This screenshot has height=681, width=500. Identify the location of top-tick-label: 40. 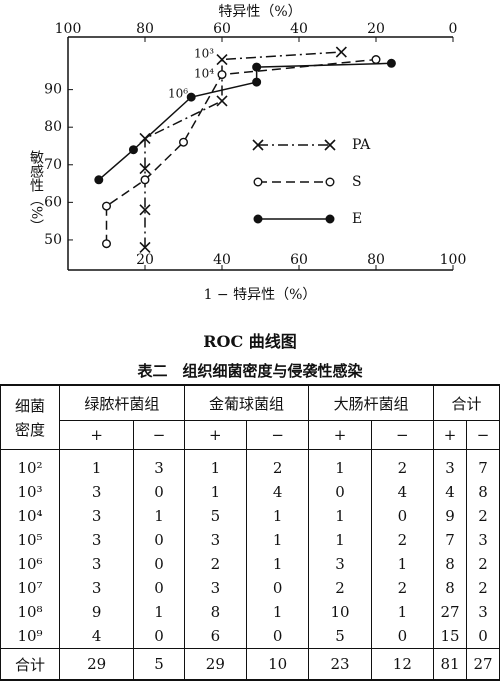
(299, 29).